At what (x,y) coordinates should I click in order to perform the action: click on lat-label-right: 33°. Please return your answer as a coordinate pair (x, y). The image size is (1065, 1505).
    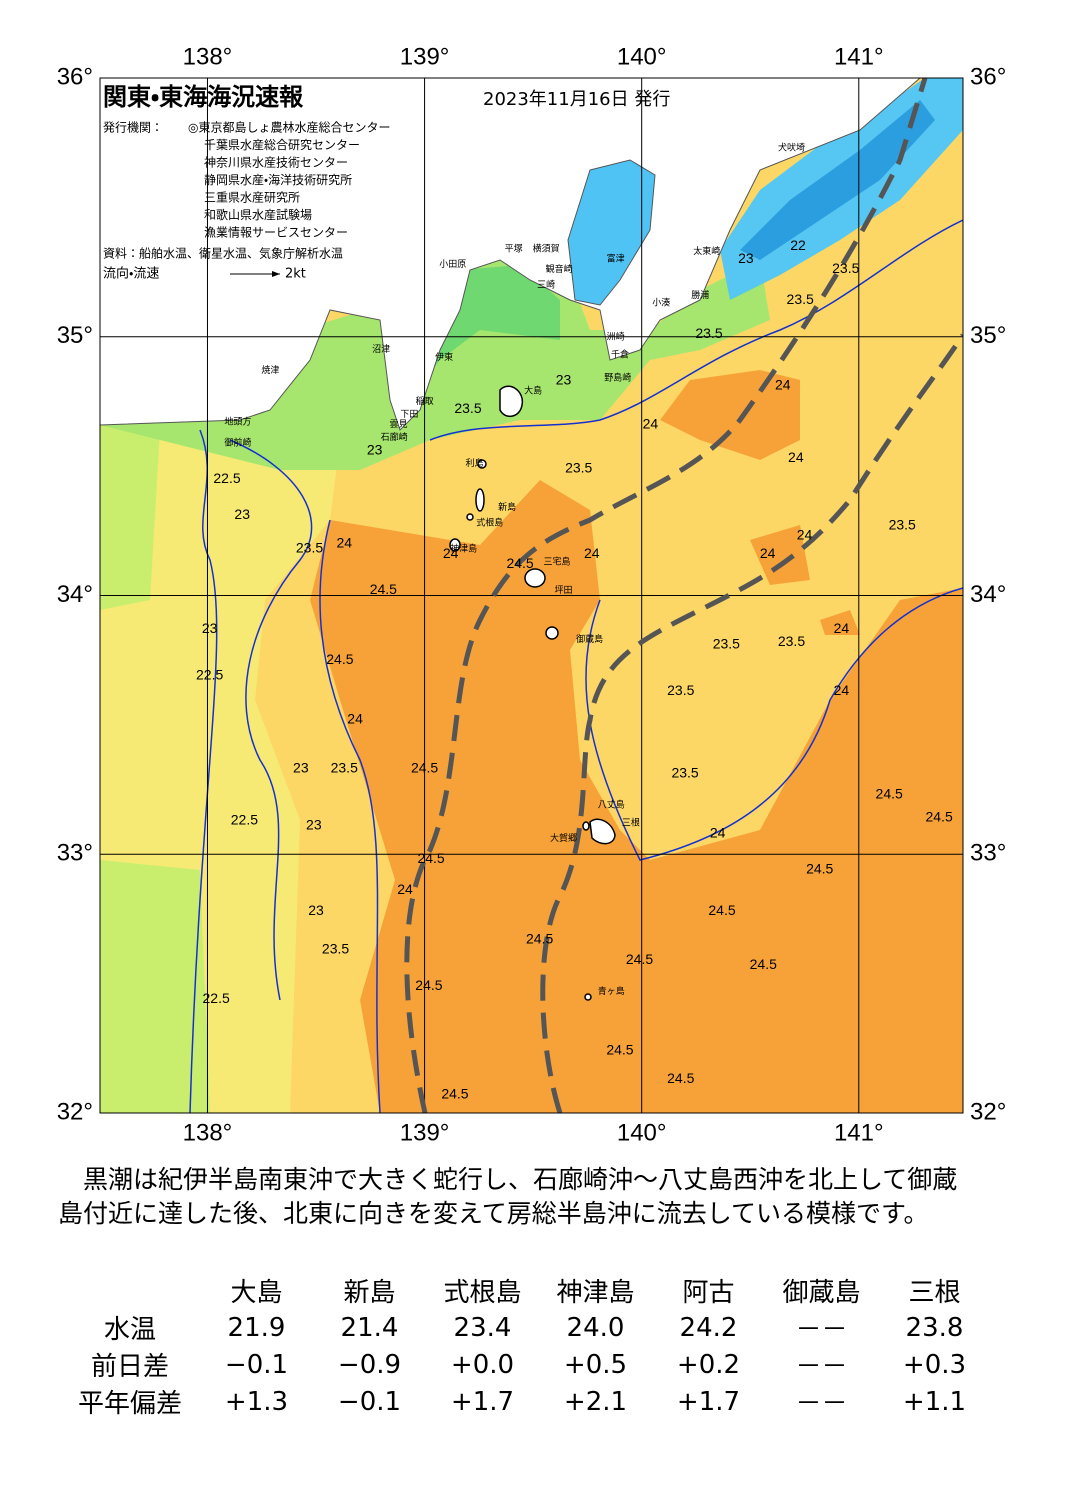
    Looking at the image, I should click on (988, 853).